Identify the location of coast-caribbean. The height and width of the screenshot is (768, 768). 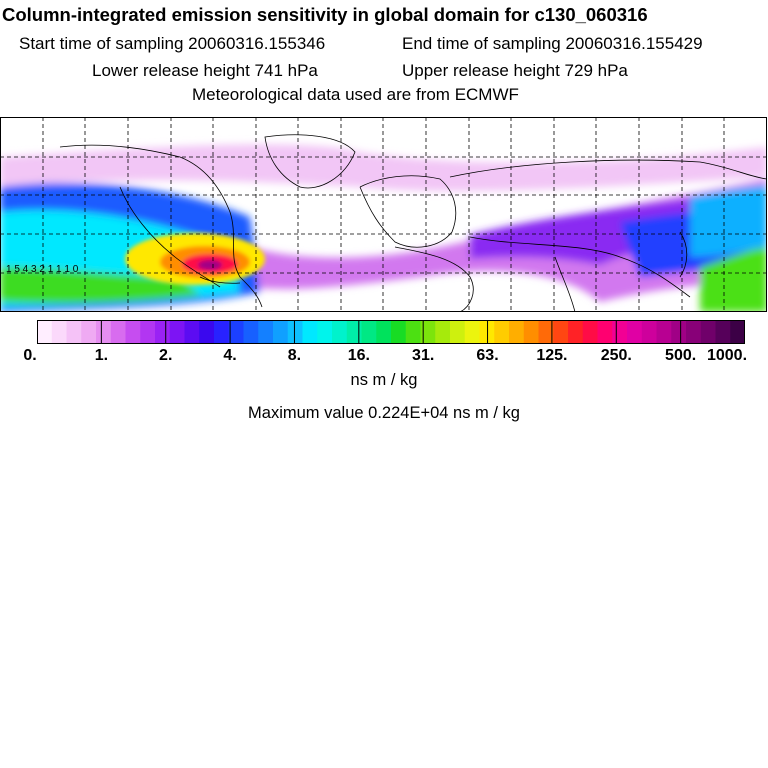
(220, 280).